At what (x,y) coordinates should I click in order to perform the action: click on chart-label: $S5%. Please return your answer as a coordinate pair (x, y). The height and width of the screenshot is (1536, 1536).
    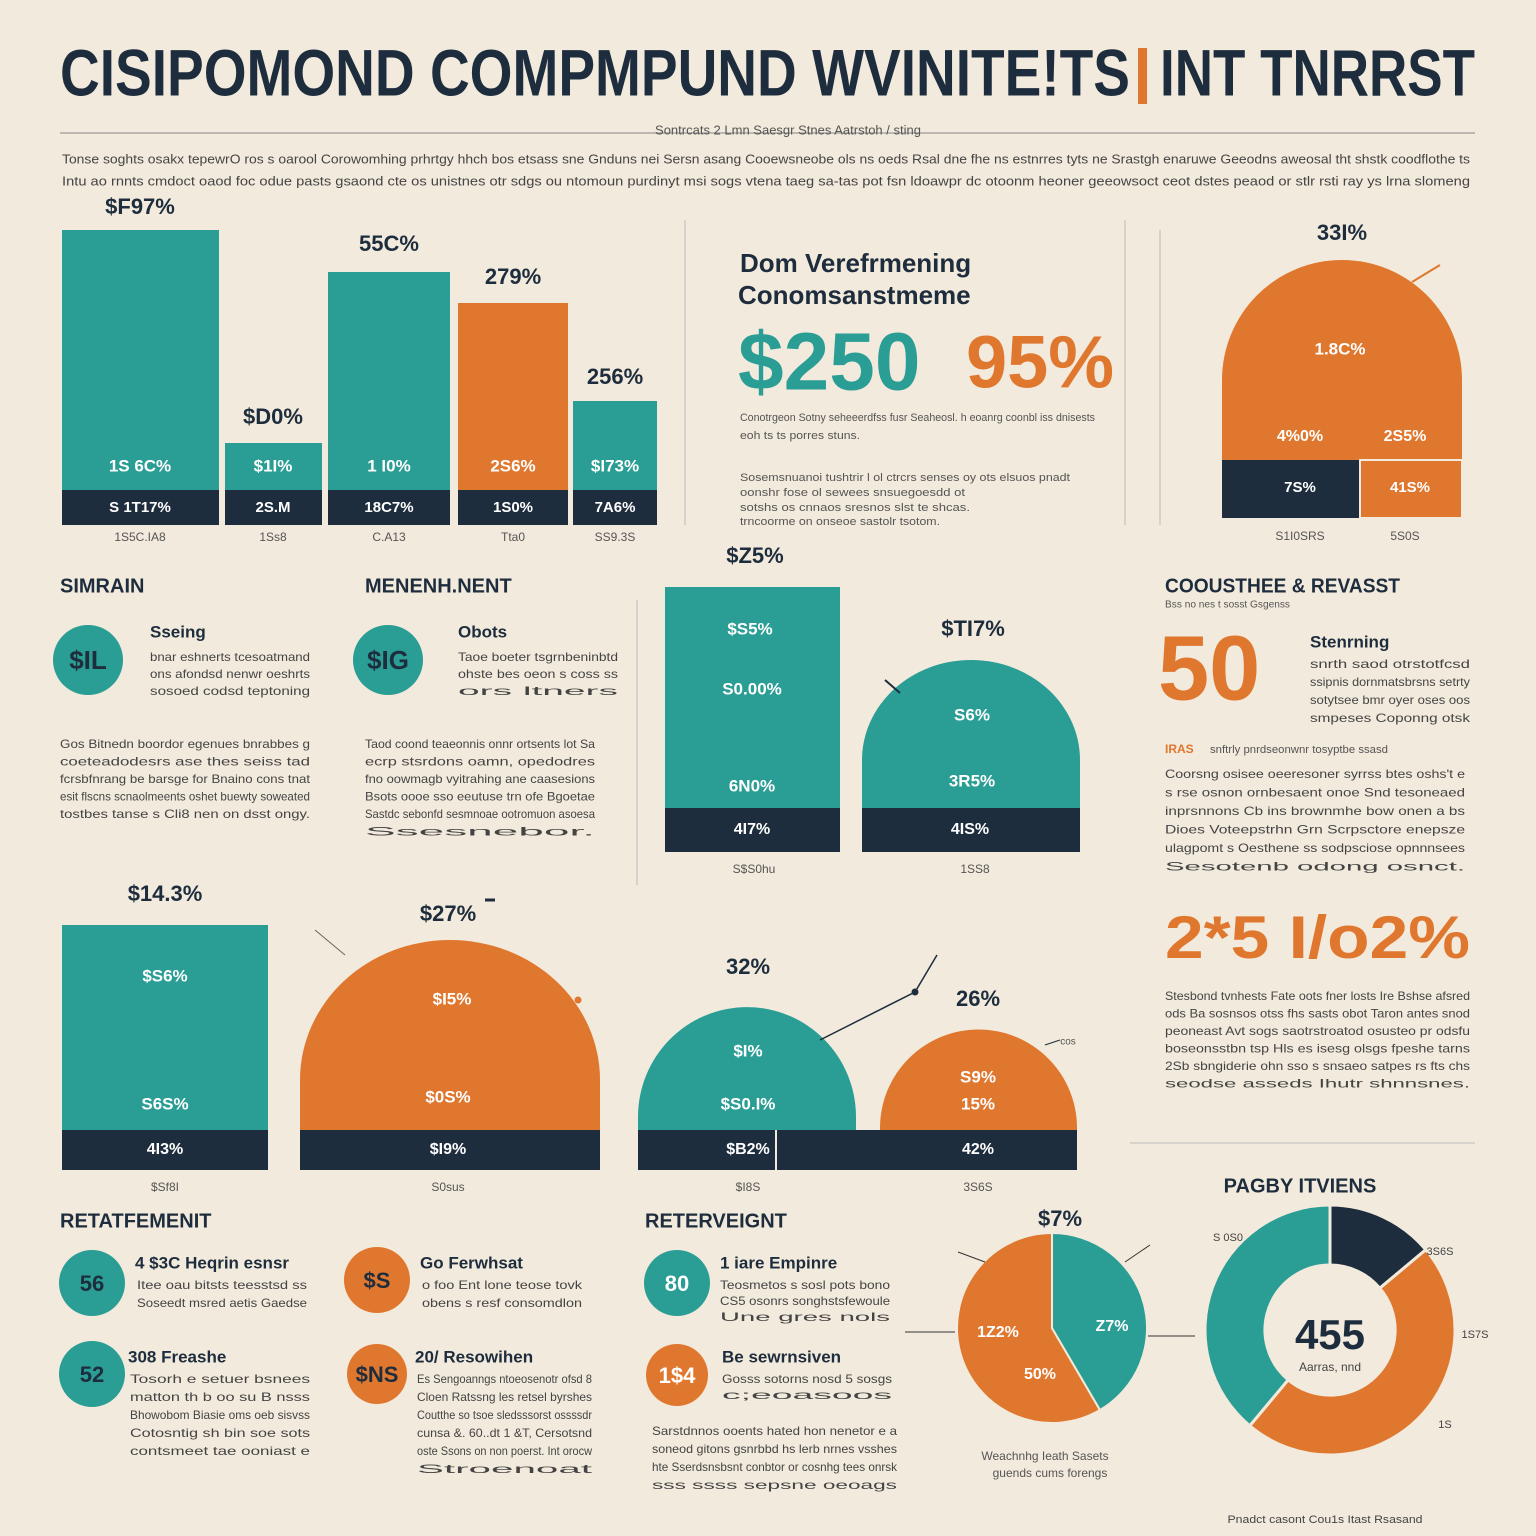
    Looking at the image, I should click on (749, 628).